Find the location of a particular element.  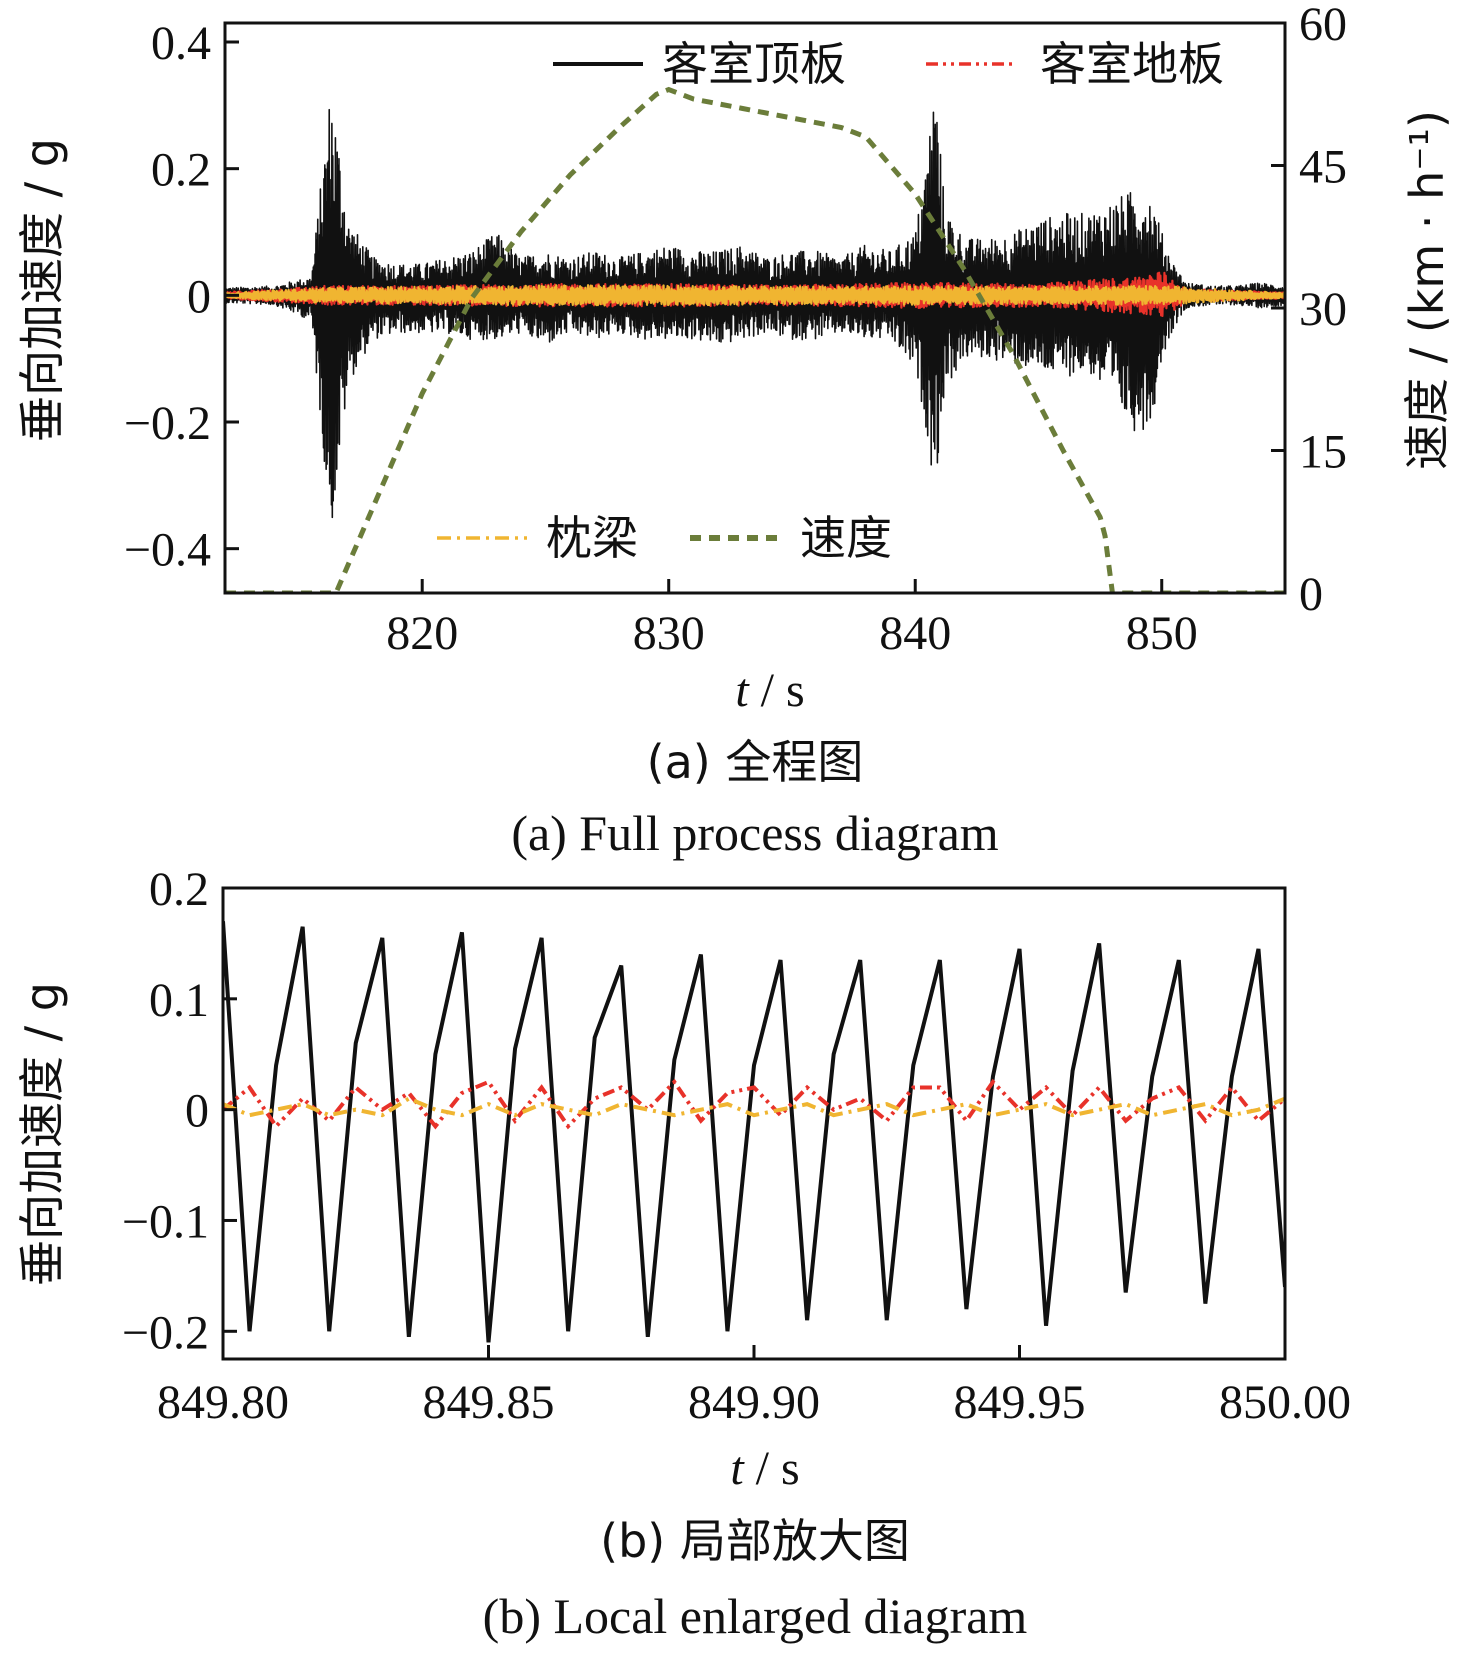

panel-b-caption-en: (b) Local enlarged diagram is located at coordinates (755, 1616).